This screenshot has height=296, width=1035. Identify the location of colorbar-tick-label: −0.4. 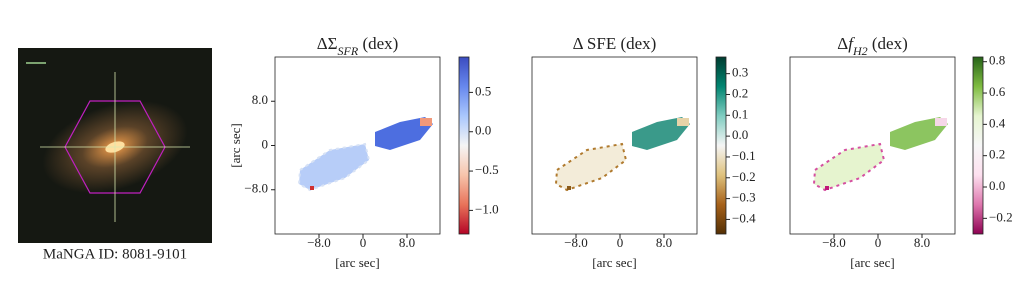
(744, 217).